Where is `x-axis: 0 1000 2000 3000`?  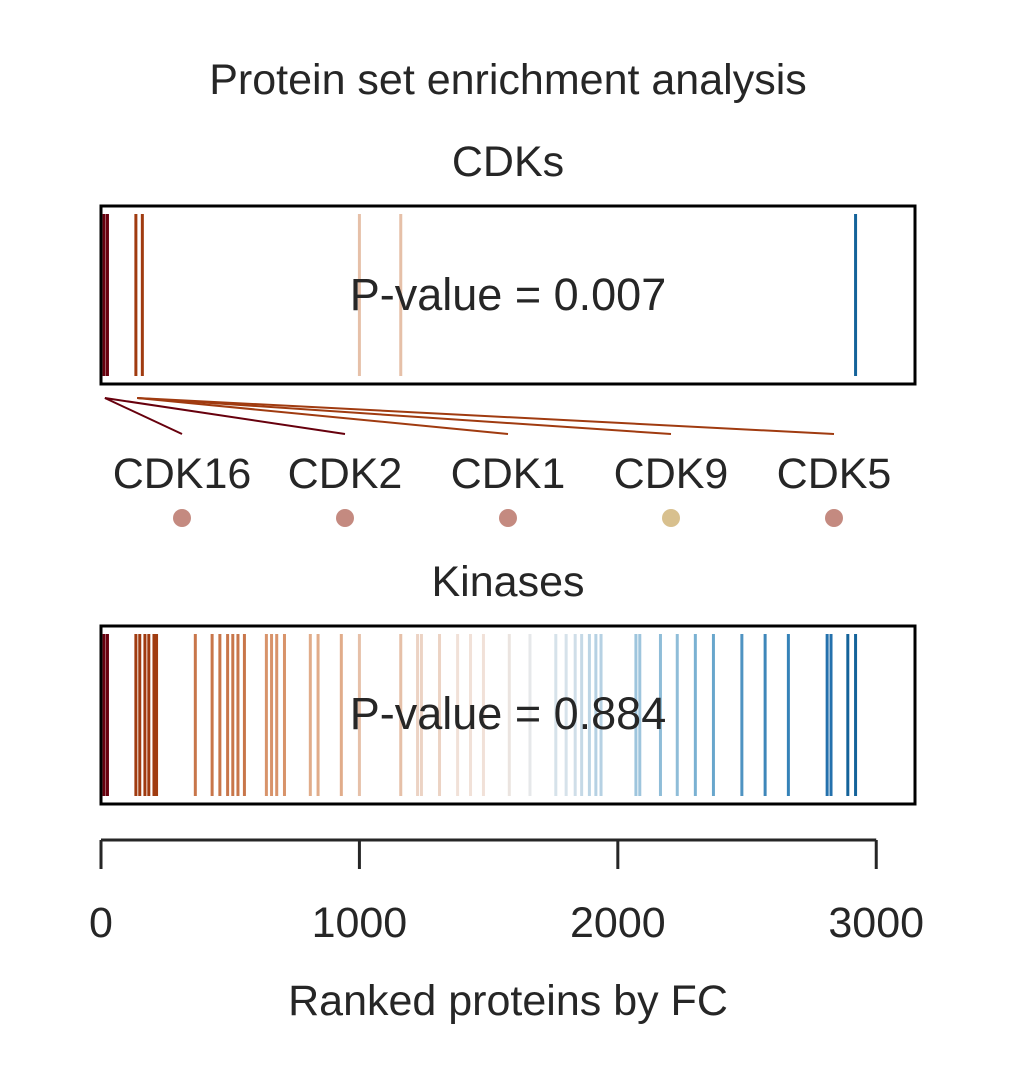
x-axis: 0 1000 2000 3000 is located at coordinates (506, 892).